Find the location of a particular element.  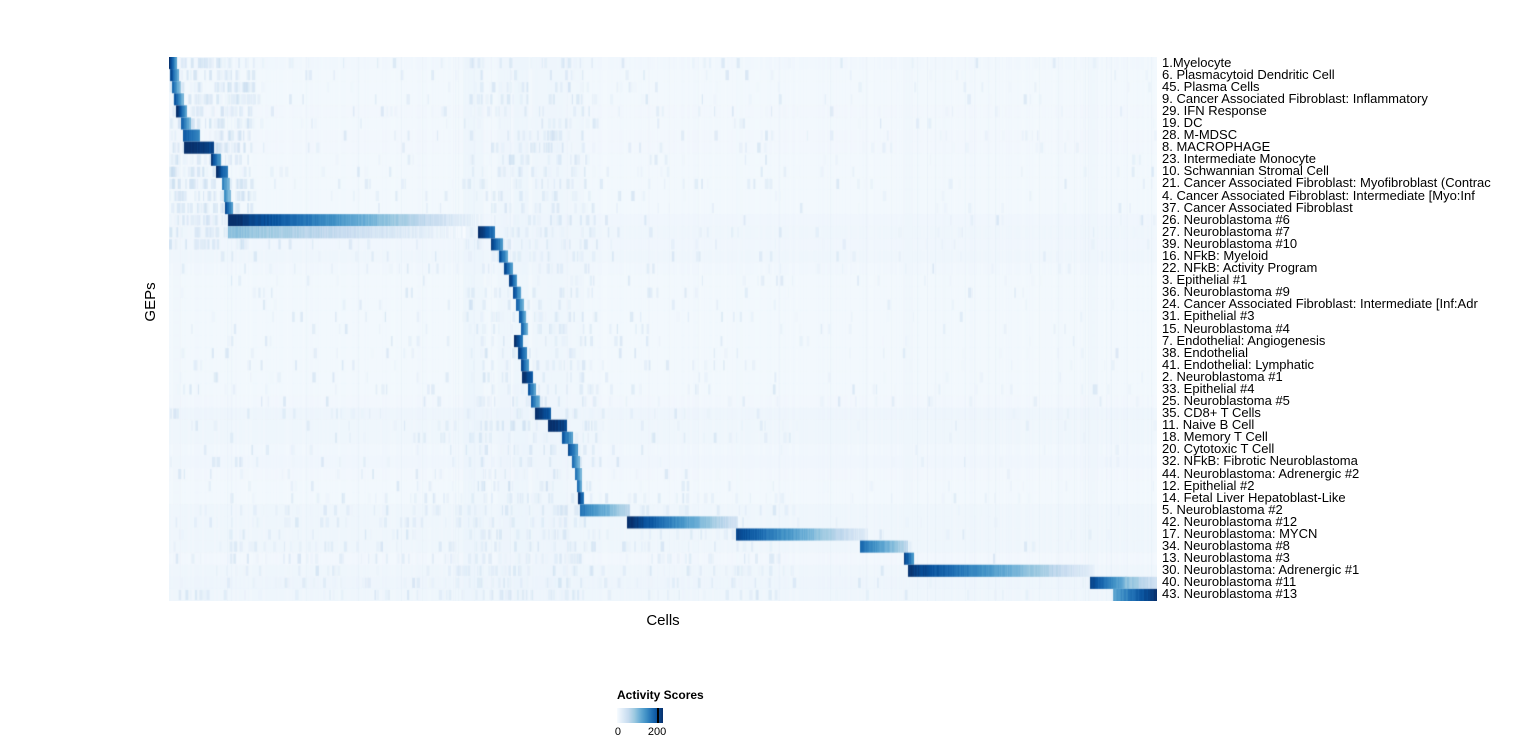

row-label: 2. Neuroblastoma #1 is located at coordinates (1222, 376).